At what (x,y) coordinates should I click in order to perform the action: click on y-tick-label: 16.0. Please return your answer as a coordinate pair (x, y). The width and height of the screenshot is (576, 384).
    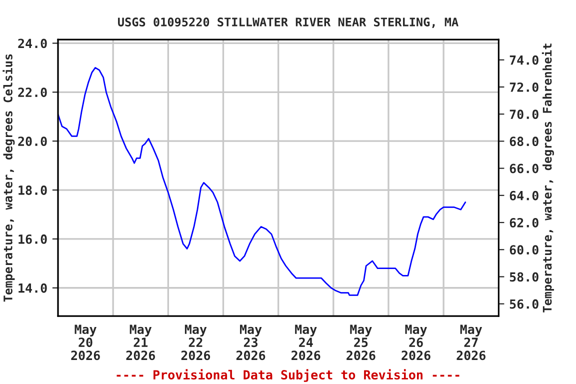
    Looking at the image, I should click on (32, 239).